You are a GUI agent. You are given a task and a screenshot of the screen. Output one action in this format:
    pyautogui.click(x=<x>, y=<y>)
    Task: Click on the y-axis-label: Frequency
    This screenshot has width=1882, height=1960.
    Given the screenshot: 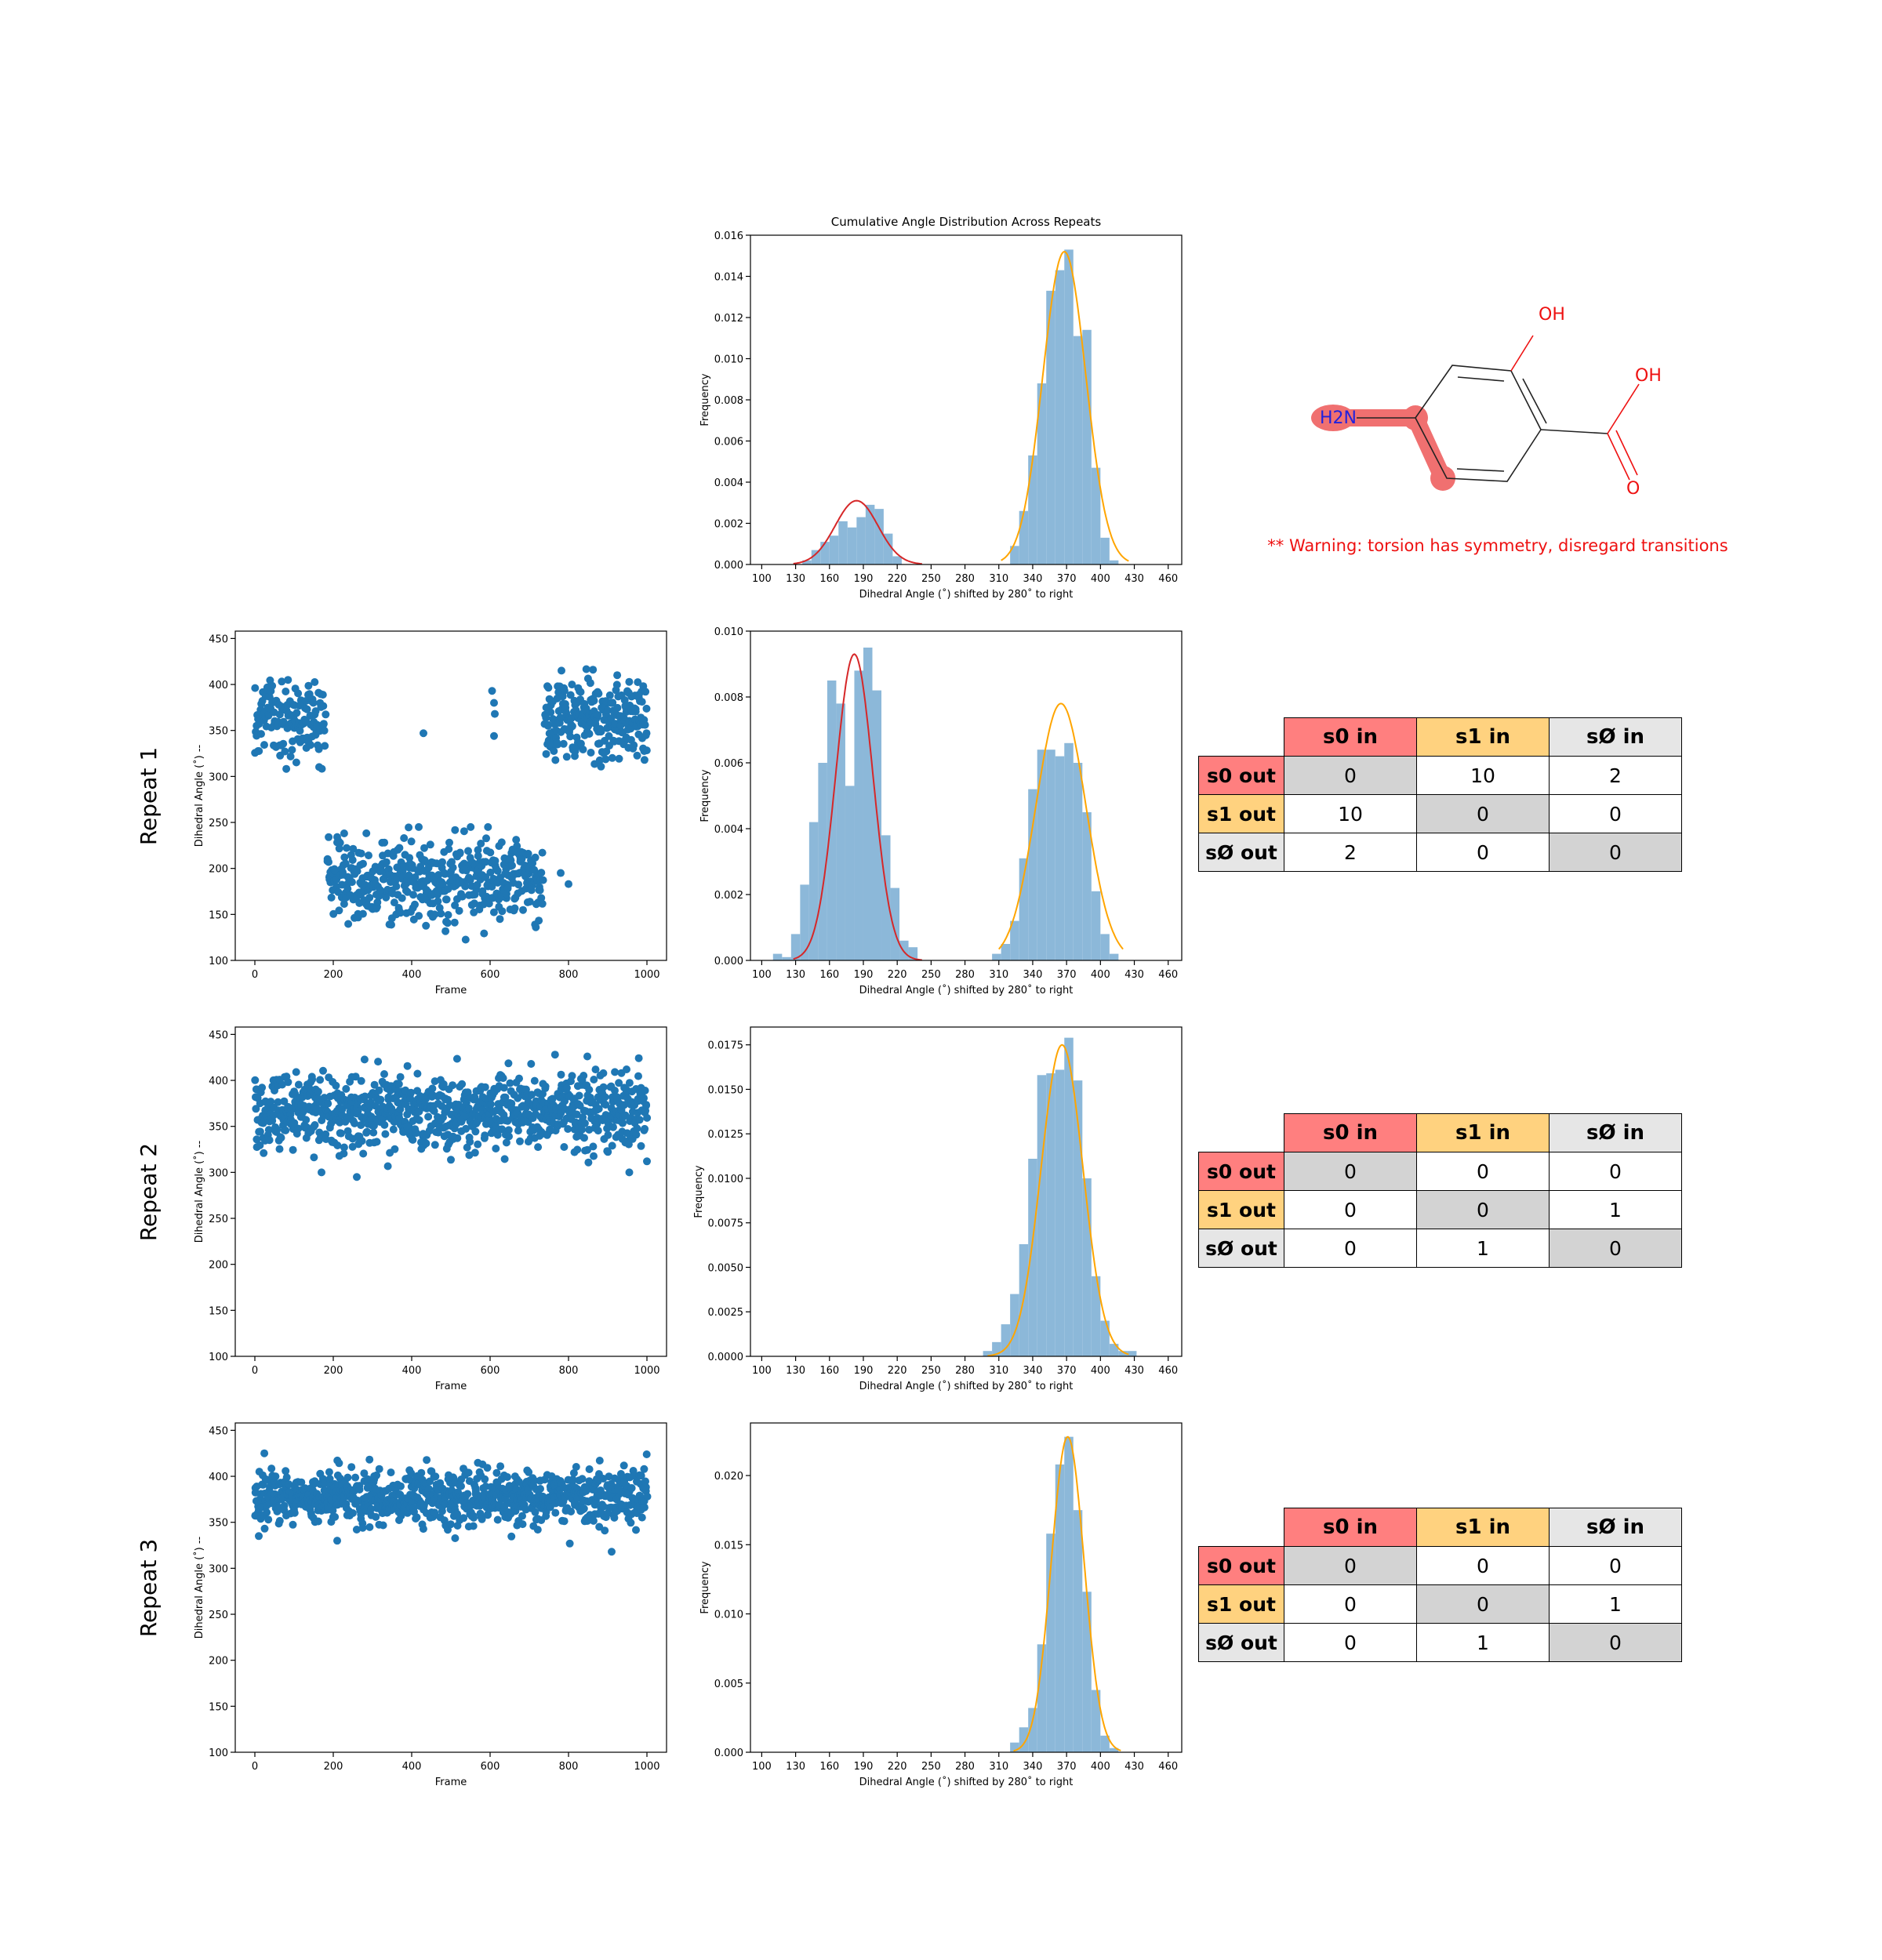 What is the action you would take?
    pyautogui.click(x=699, y=1191)
    